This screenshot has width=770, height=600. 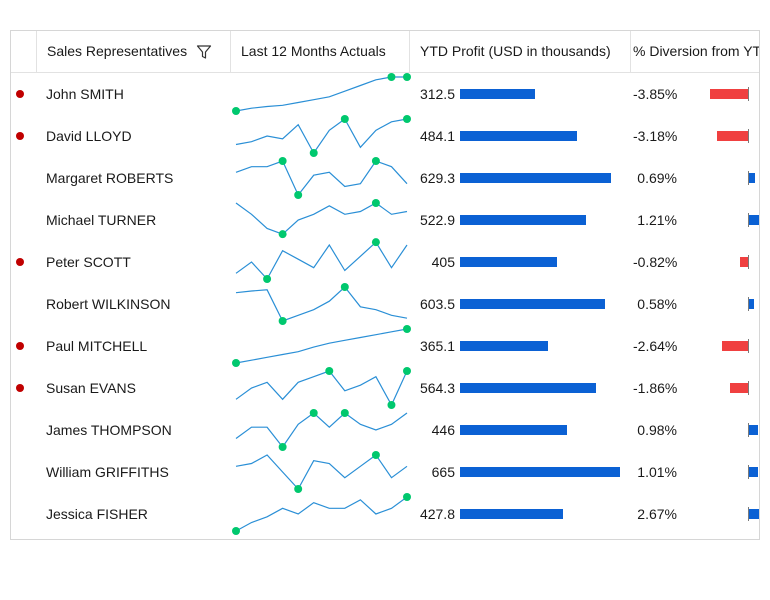 I want to click on header-diversion: % Diversion from YTD, so click(x=695, y=51).